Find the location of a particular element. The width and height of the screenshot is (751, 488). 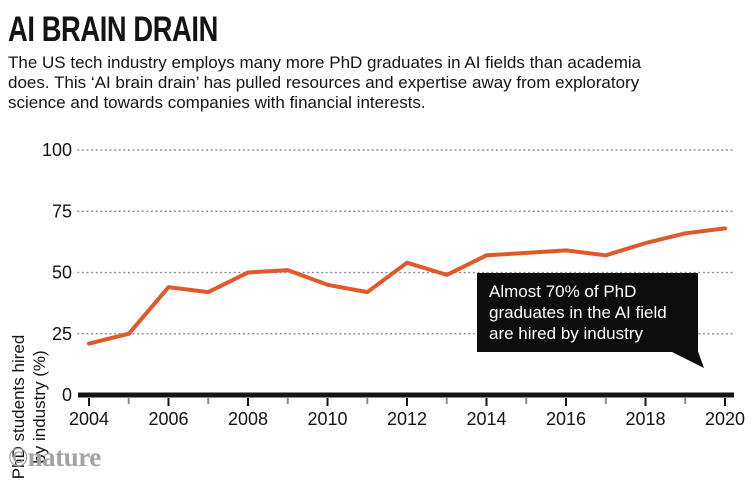

axis-ticks is located at coordinates (407, 402).